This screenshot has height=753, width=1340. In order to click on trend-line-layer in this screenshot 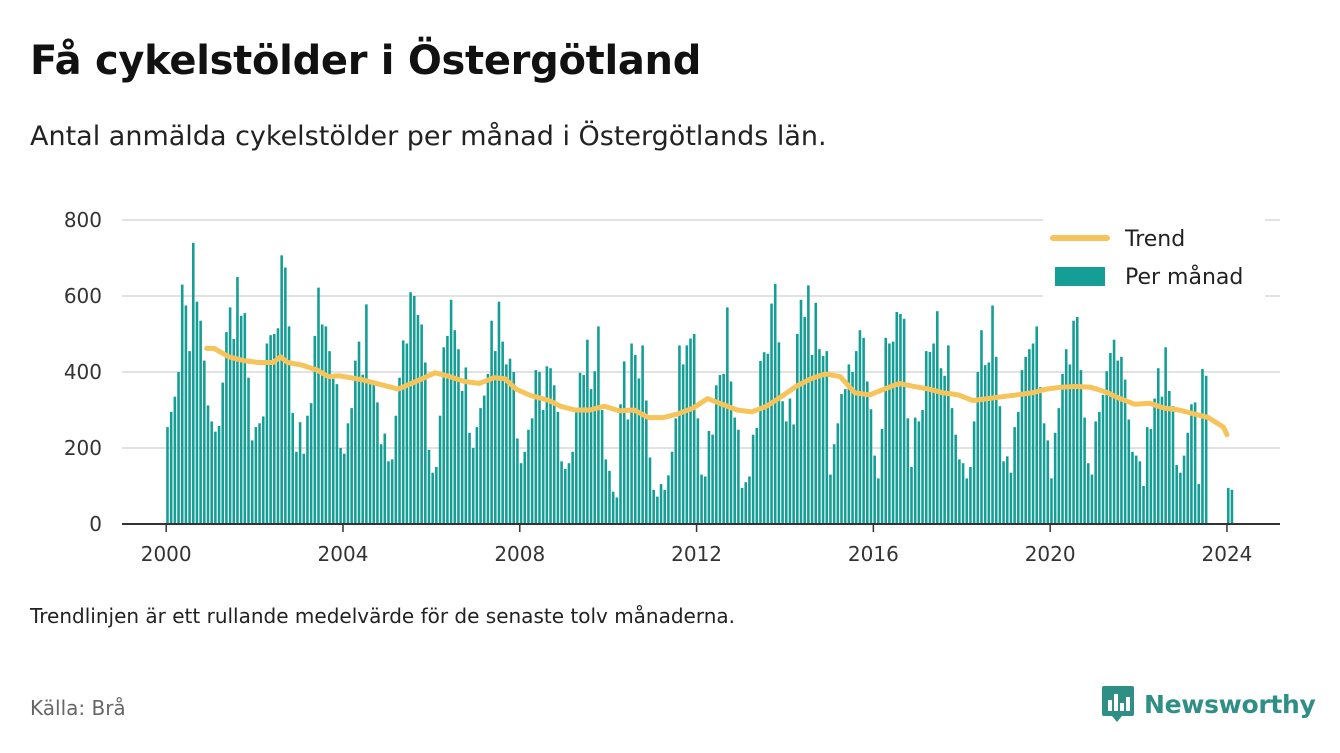, I will do `click(717, 391)`.